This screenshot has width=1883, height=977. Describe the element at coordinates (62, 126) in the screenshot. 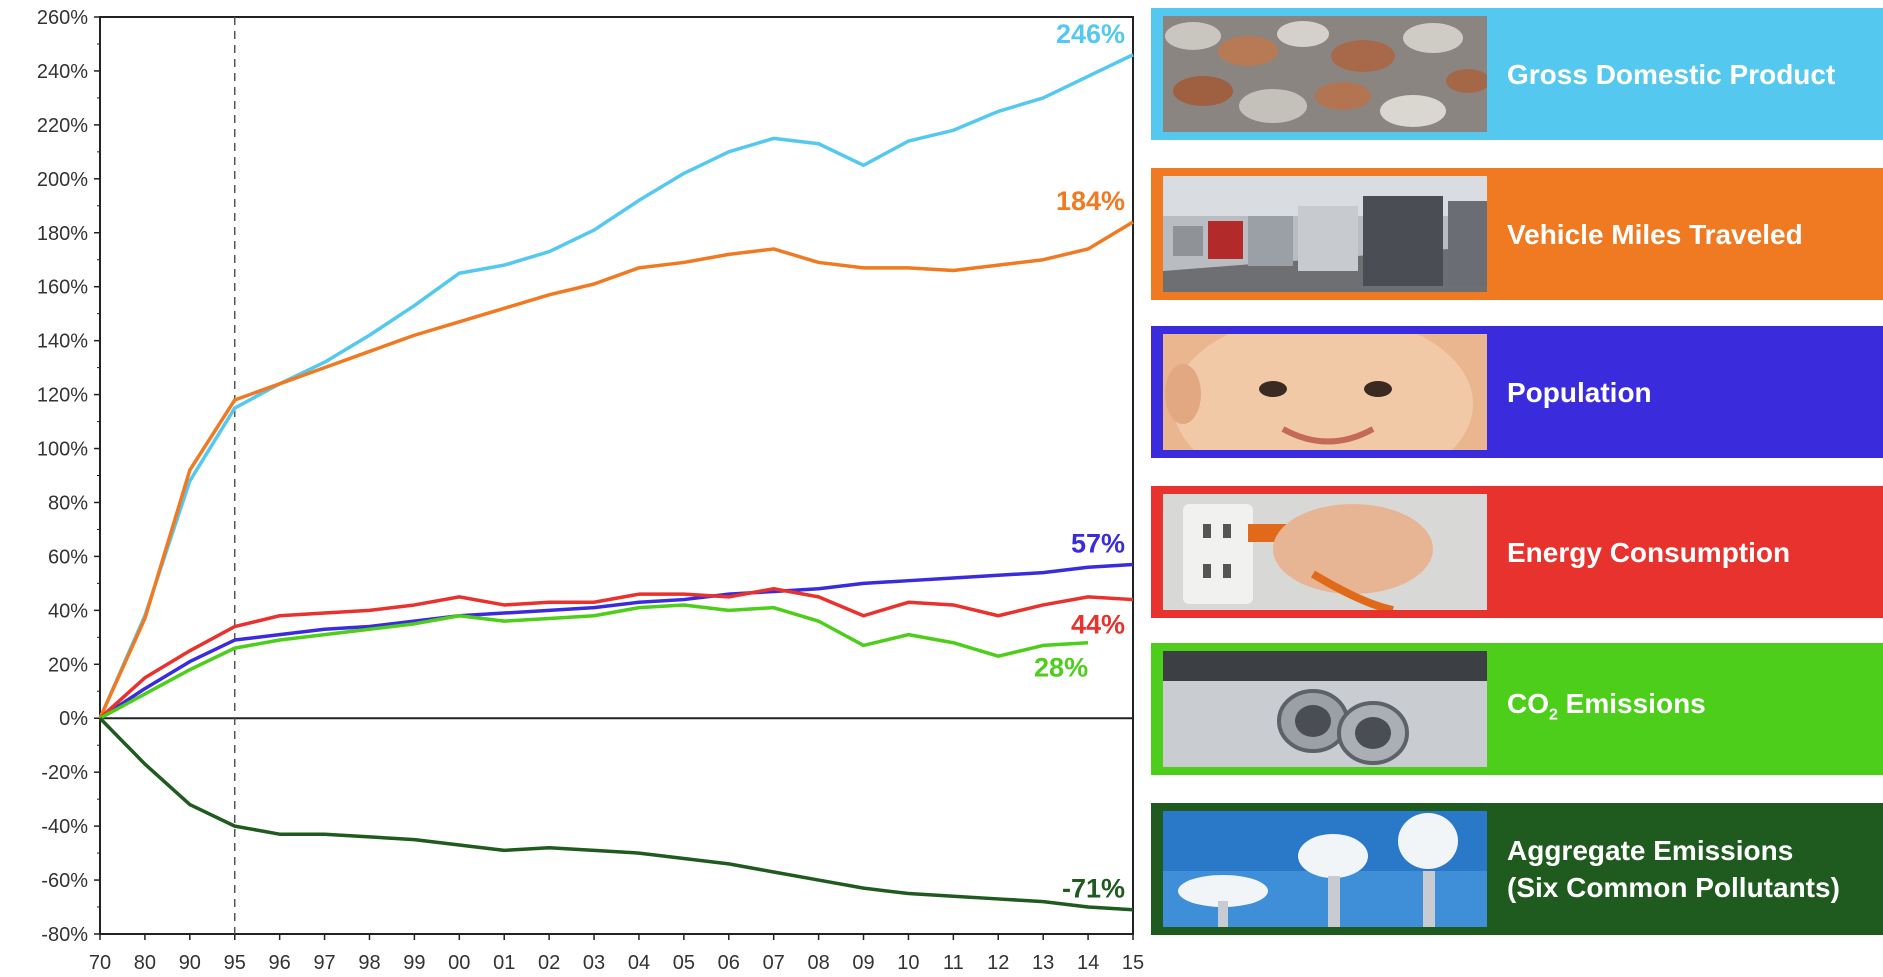

I see `y-tick-label: 220%` at that location.